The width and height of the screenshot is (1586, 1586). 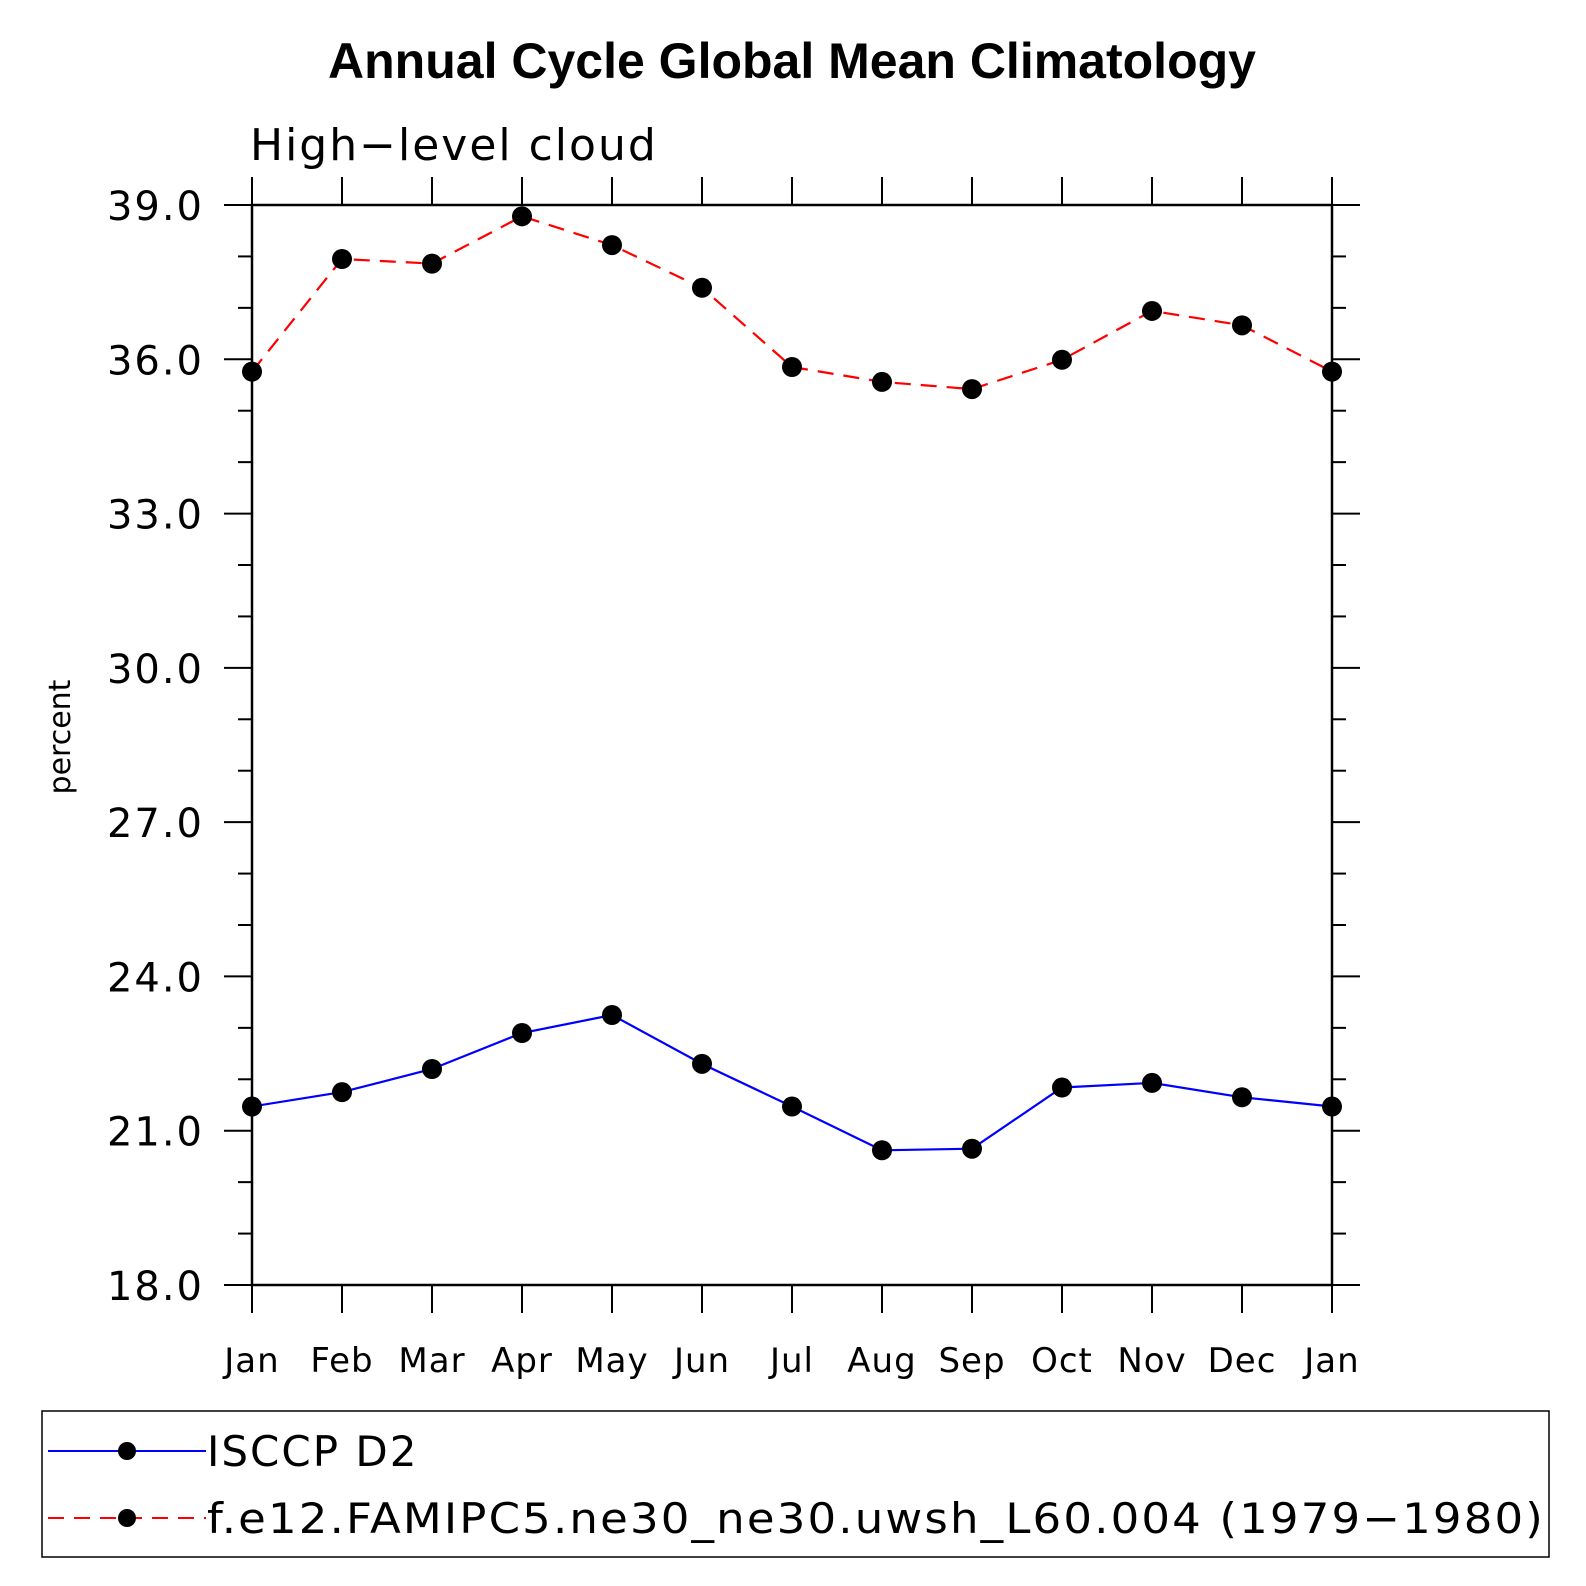 I want to click on chart-subtitle: High−level cloud, so click(x=454, y=145).